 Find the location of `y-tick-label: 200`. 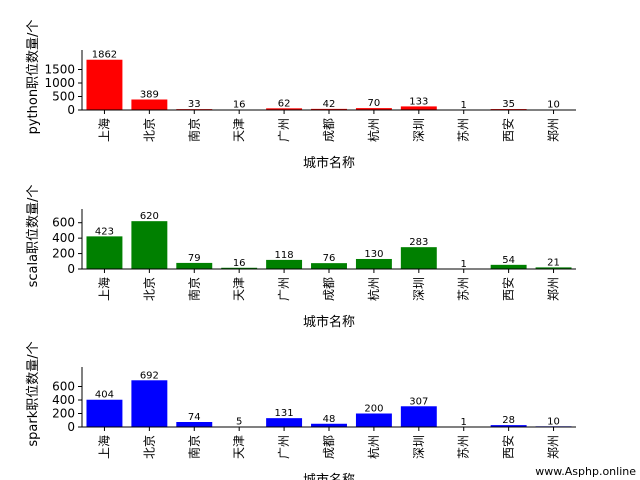

y-tick-label: 200 is located at coordinates (63, 254).